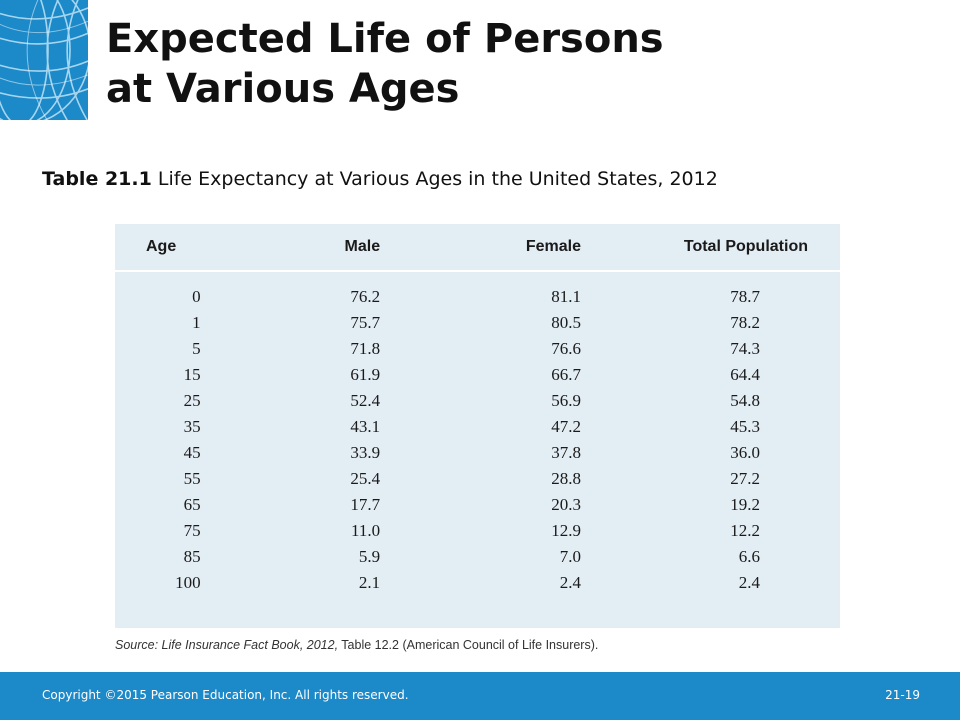 Image resolution: width=960 pixels, height=720 pixels. I want to click on cell-total: 19.2, so click(745, 504).